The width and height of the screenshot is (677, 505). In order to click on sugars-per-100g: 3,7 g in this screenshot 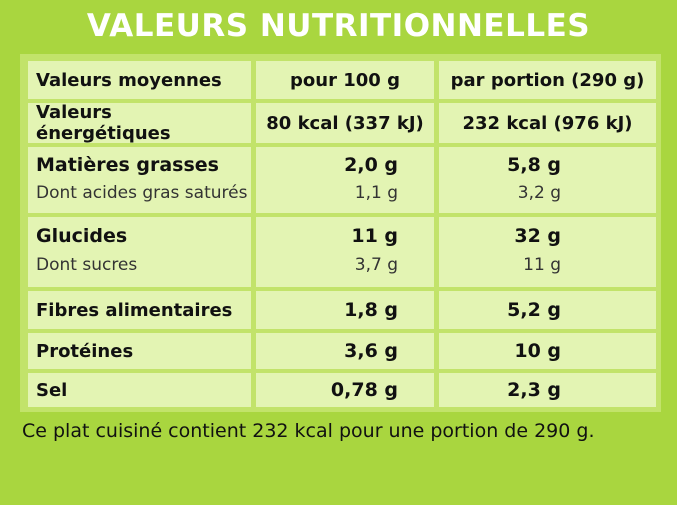, I will do `click(376, 265)`.